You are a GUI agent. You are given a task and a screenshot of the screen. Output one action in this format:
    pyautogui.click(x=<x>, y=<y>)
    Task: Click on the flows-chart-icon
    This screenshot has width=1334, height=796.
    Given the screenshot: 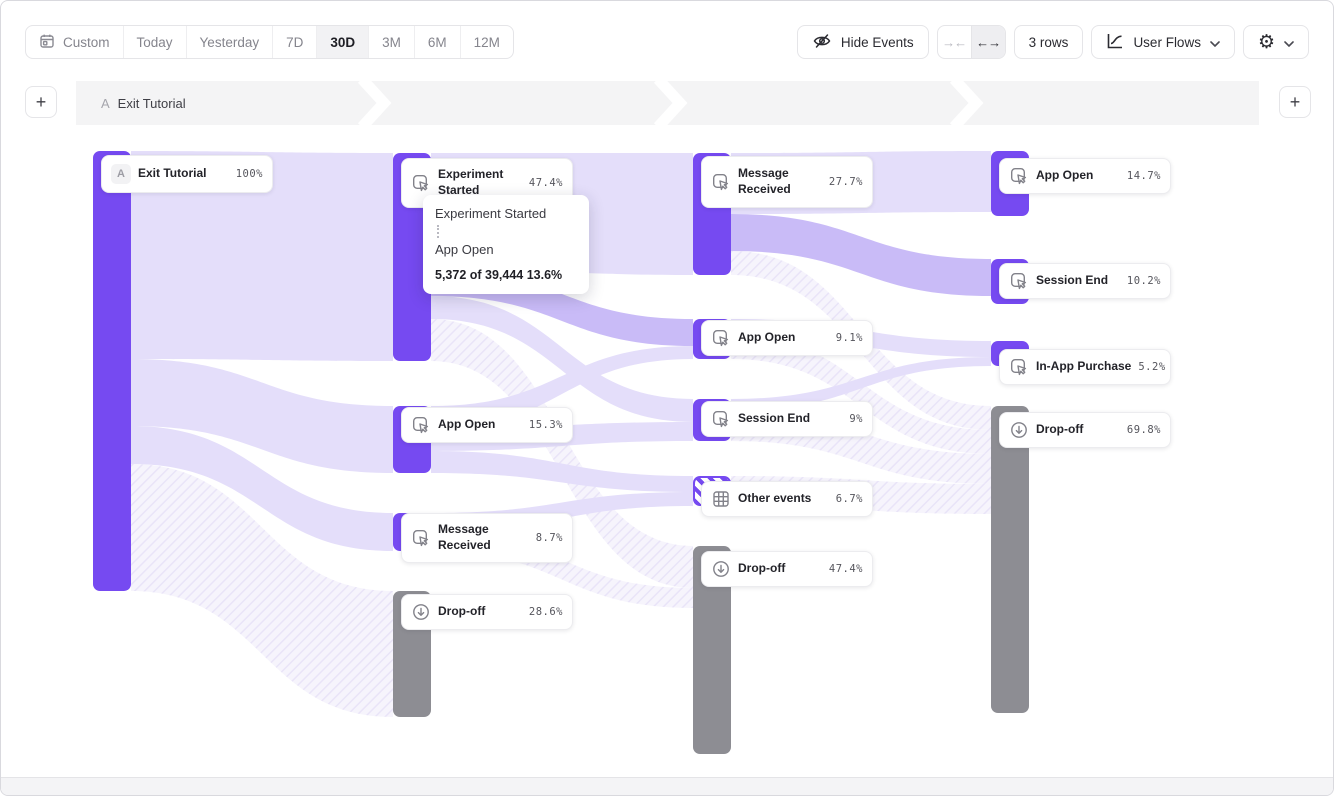 What is the action you would take?
    pyautogui.click(x=1115, y=42)
    